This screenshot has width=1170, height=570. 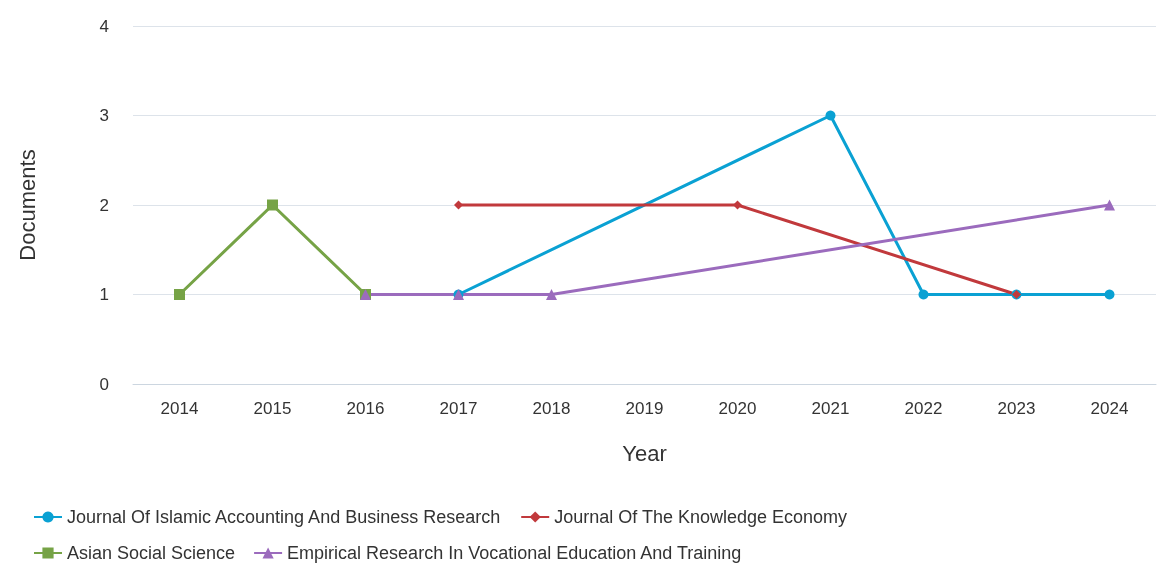 I want to click on y-axis-title: Documents, so click(x=27, y=205).